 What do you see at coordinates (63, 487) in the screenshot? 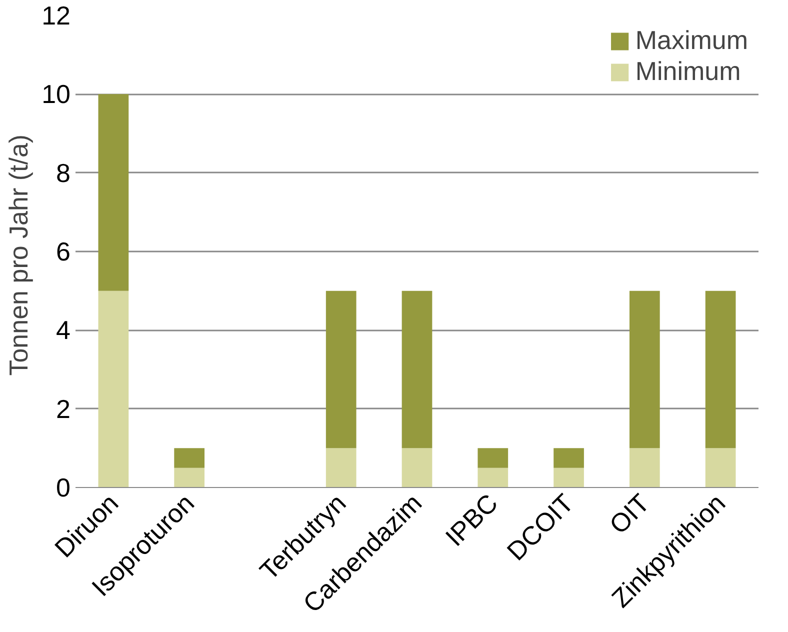
I see `y-tick-label: 0` at bounding box center [63, 487].